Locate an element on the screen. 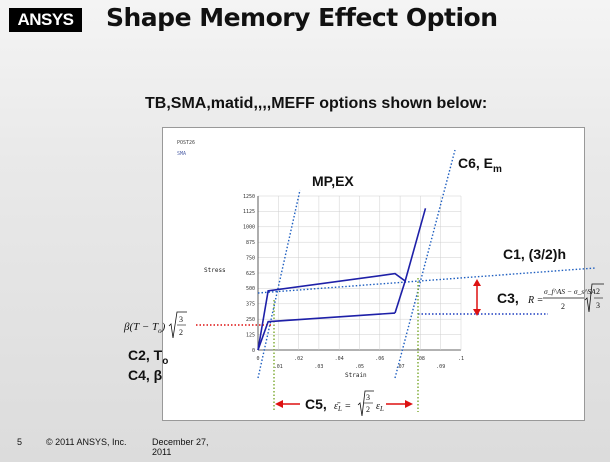 The width and height of the screenshot is (610, 462). plot-tag-post26: POST26 is located at coordinates (186, 143).